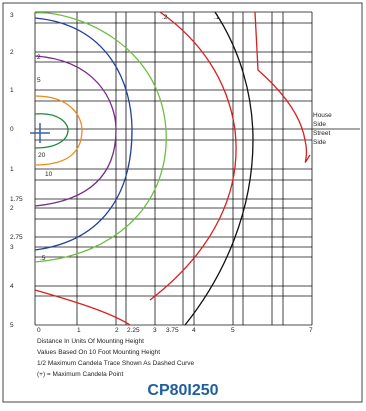  Describe the element at coordinates (194, 330) in the screenshot. I see `x-label: 4` at that location.